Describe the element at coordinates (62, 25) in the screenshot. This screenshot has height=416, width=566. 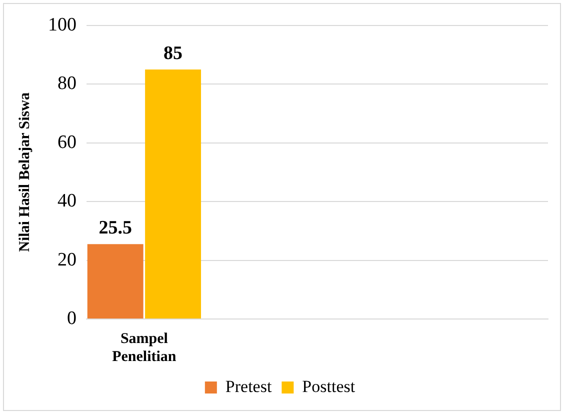
I see `y-tick-label: 100` at that location.